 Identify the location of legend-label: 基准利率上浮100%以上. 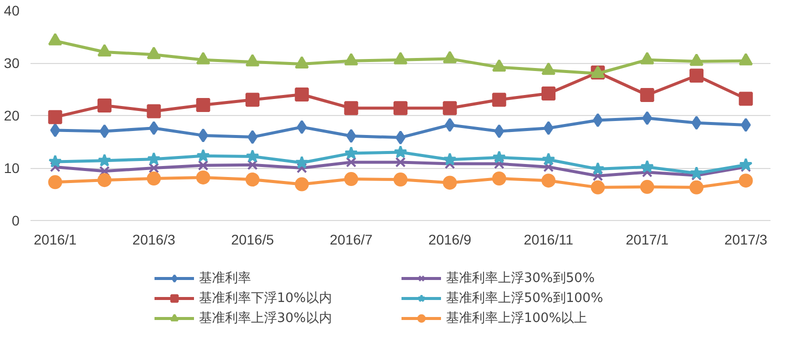
(517, 318).